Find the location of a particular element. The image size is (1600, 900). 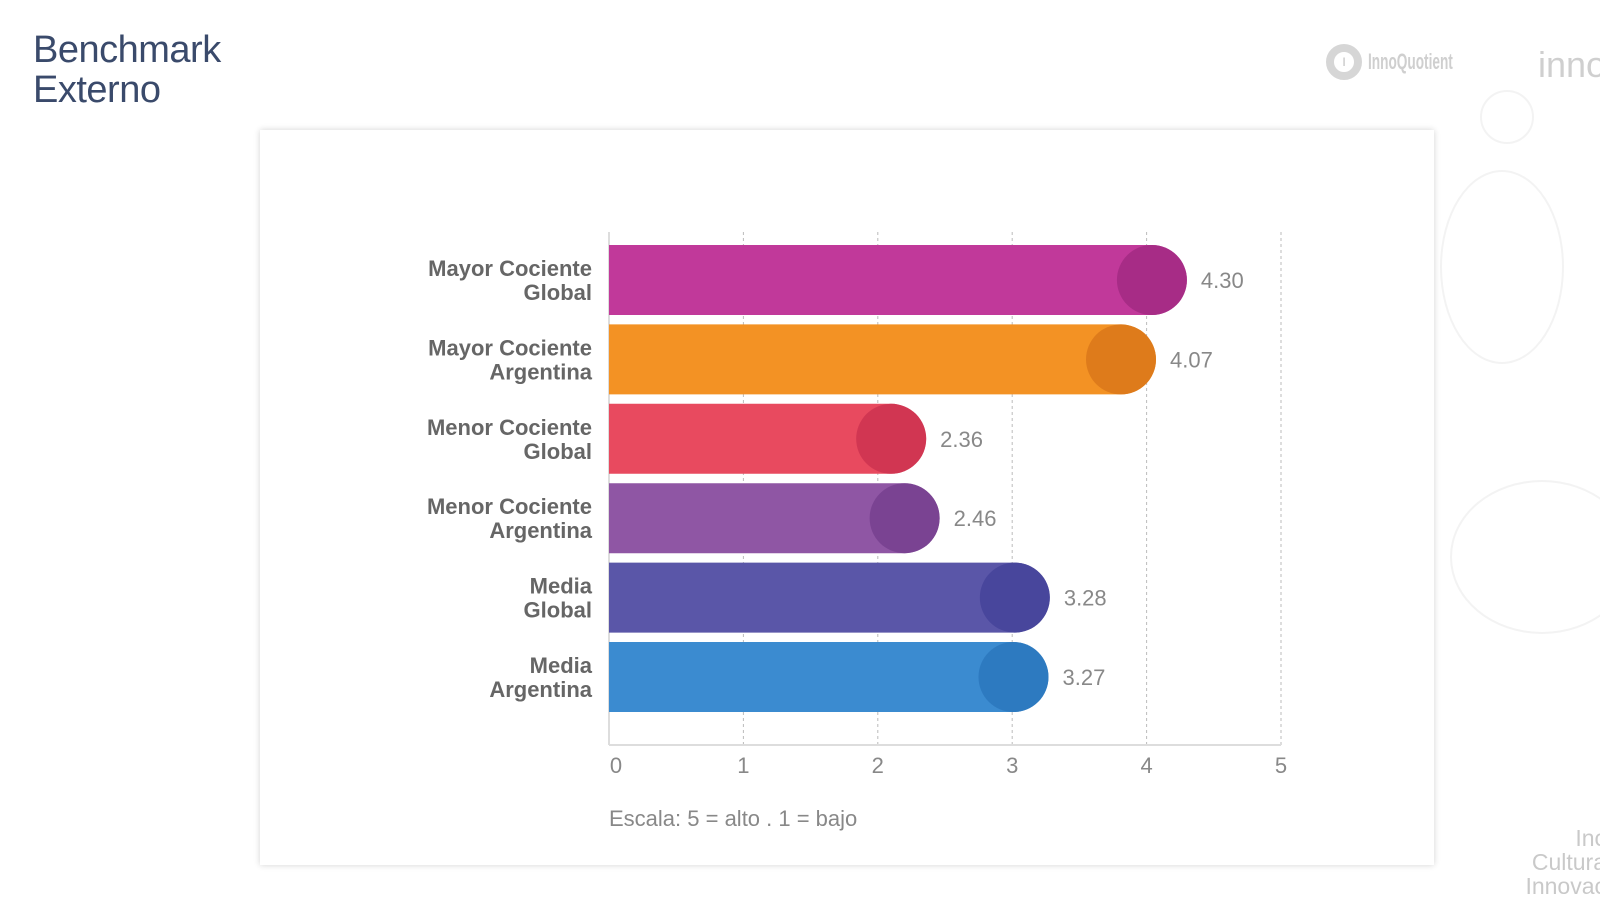

x-tick-label: 2 is located at coordinates (878, 765).